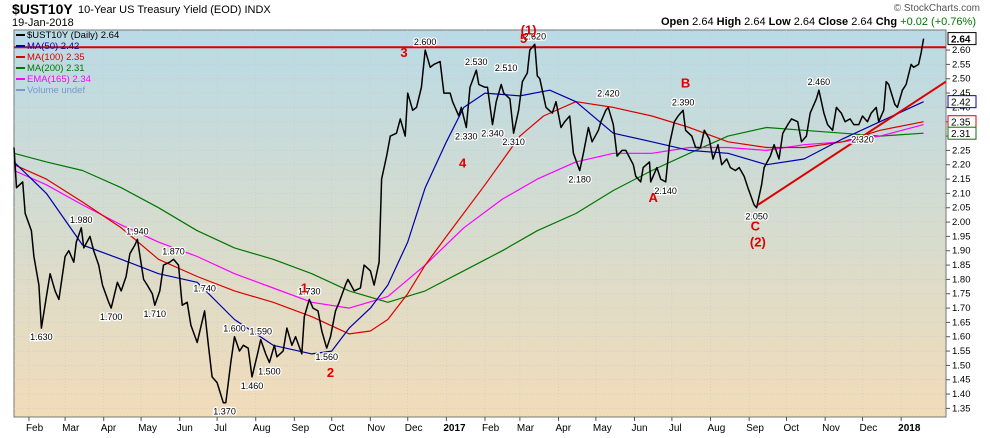 This screenshot has width=990, height=438. Describe the element at coordinates (961, 222) in the screenshot. I see `y-tick-label: 2.00` at that location.